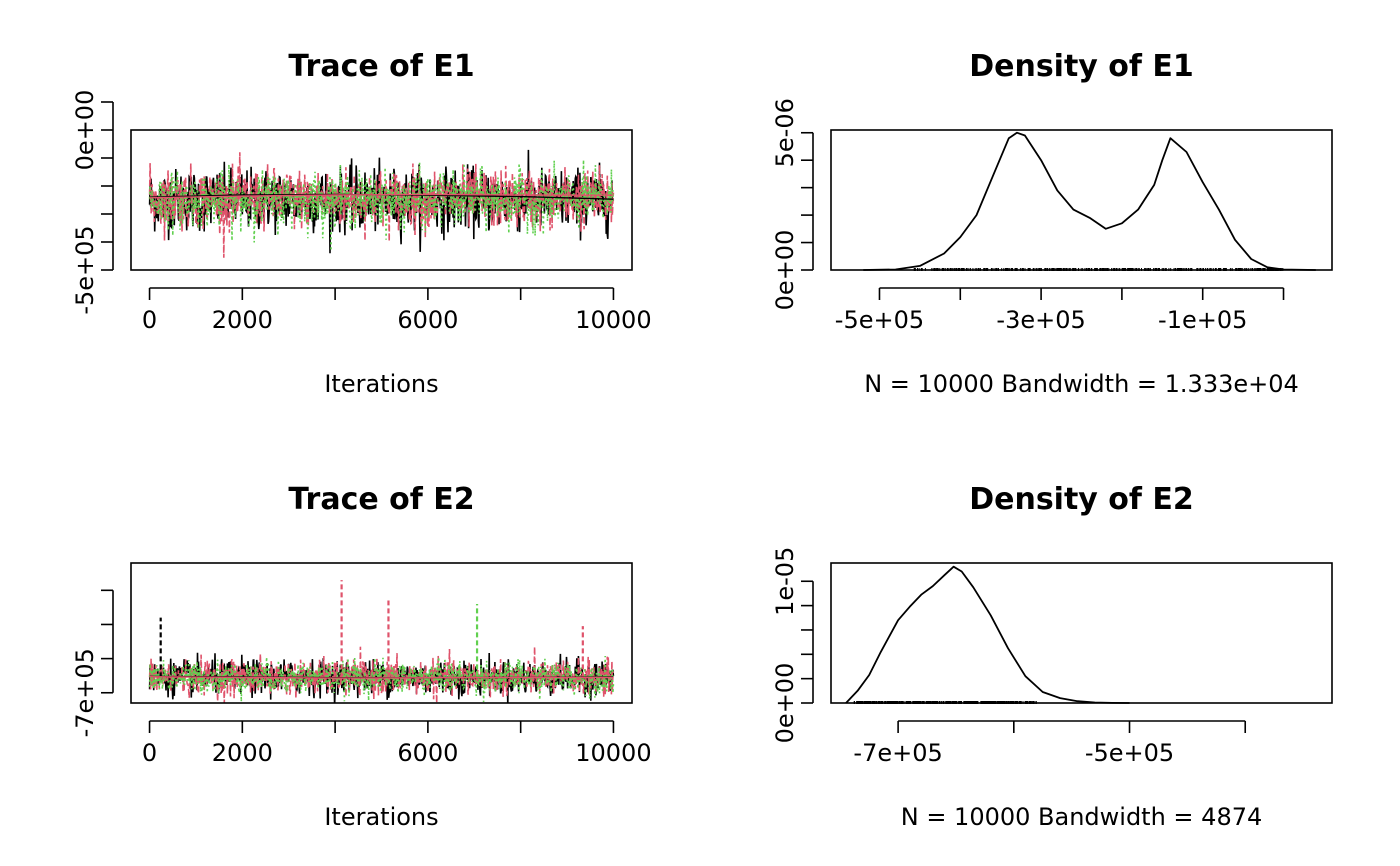 The image size is (1400, 866). What do you see at coordinates (1202, 320) in the screenshot?
I see `x-tick-label: -1e+05` at bounding box center [1202, 320].